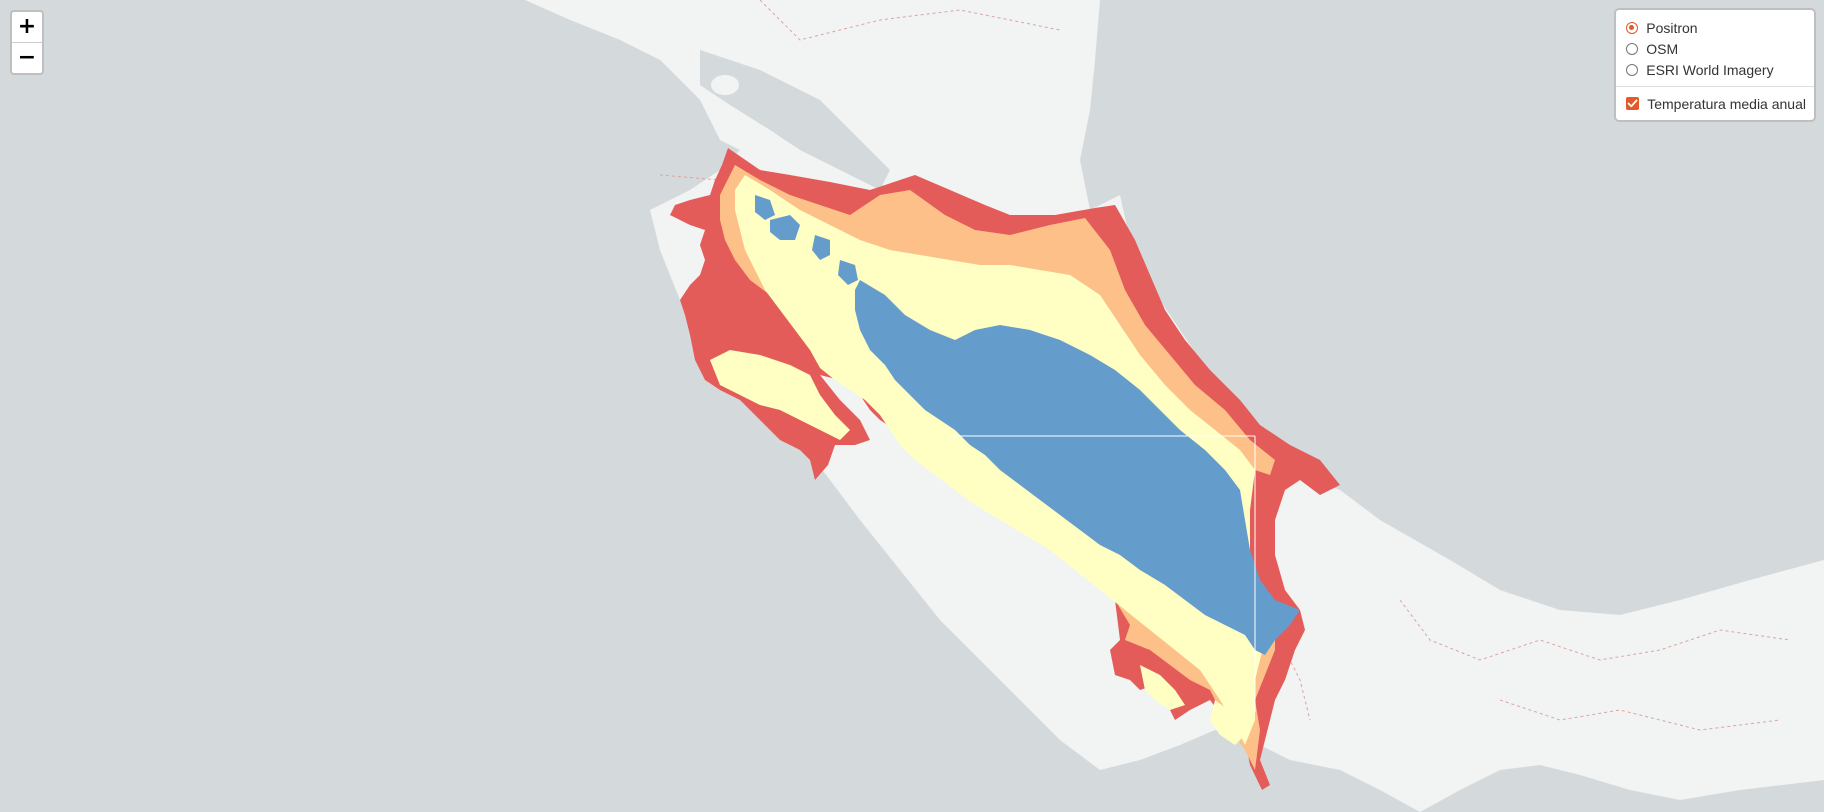 The image size is (1824, 812). I want to click on overlay-temperatura-media-anual: Temperatura media anual, so click(1716, 103).